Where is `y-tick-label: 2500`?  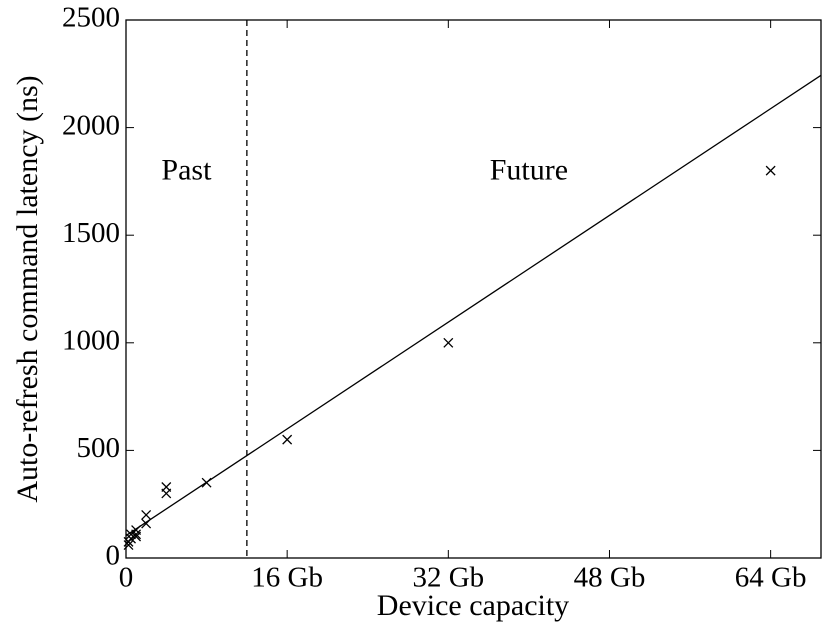
y-tick-label: 2500 is located at coordinates (91, 18).